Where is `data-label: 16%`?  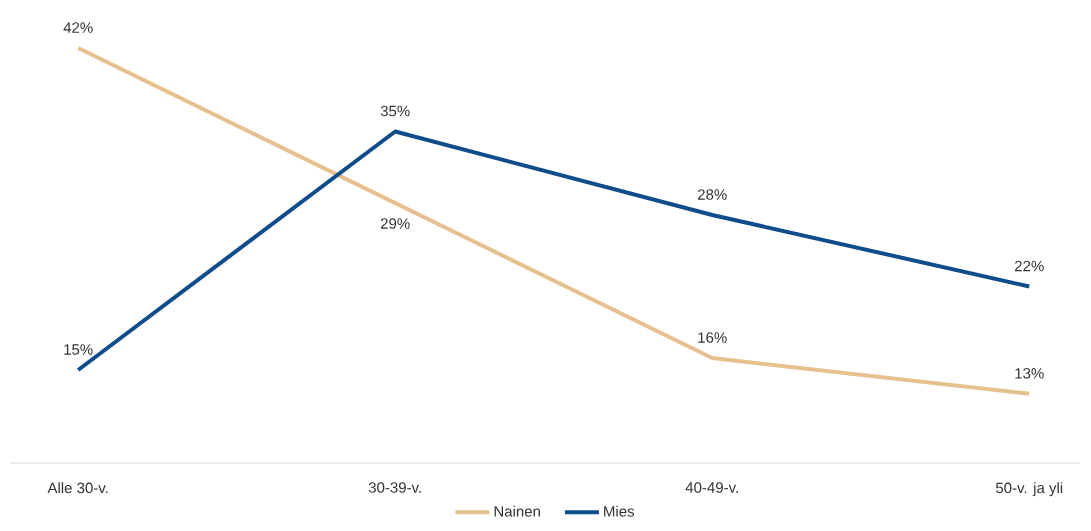 data-label: 16% is located at coordinates (712, 337).